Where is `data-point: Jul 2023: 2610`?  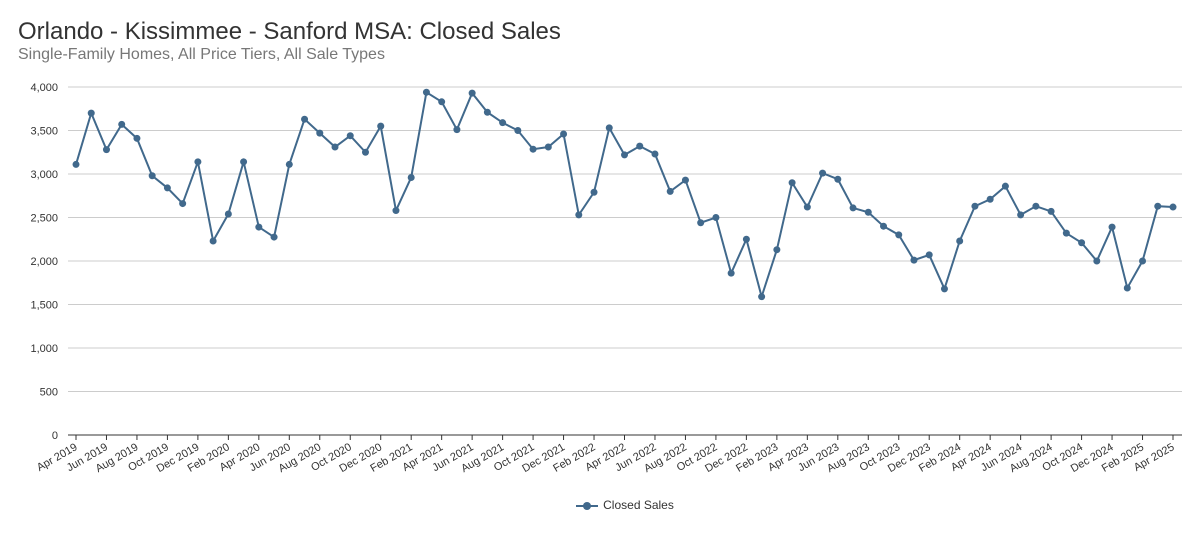 data-point: Jul 2023: 2610 is located at coordinates (853, 208).